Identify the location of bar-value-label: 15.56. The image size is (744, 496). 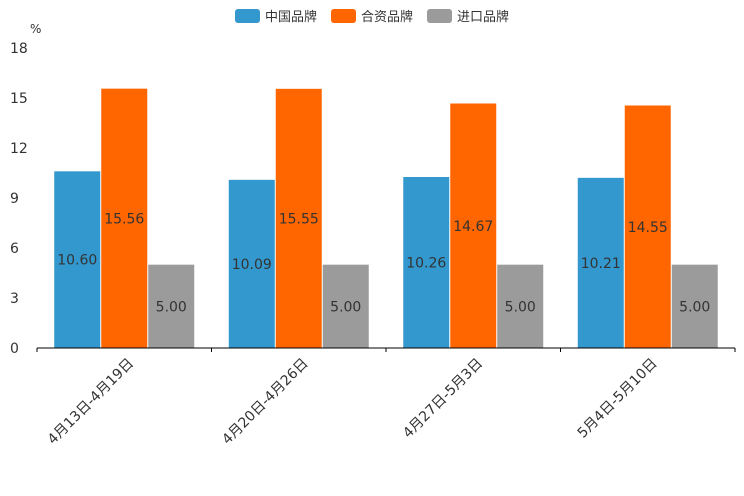
(124, 219).